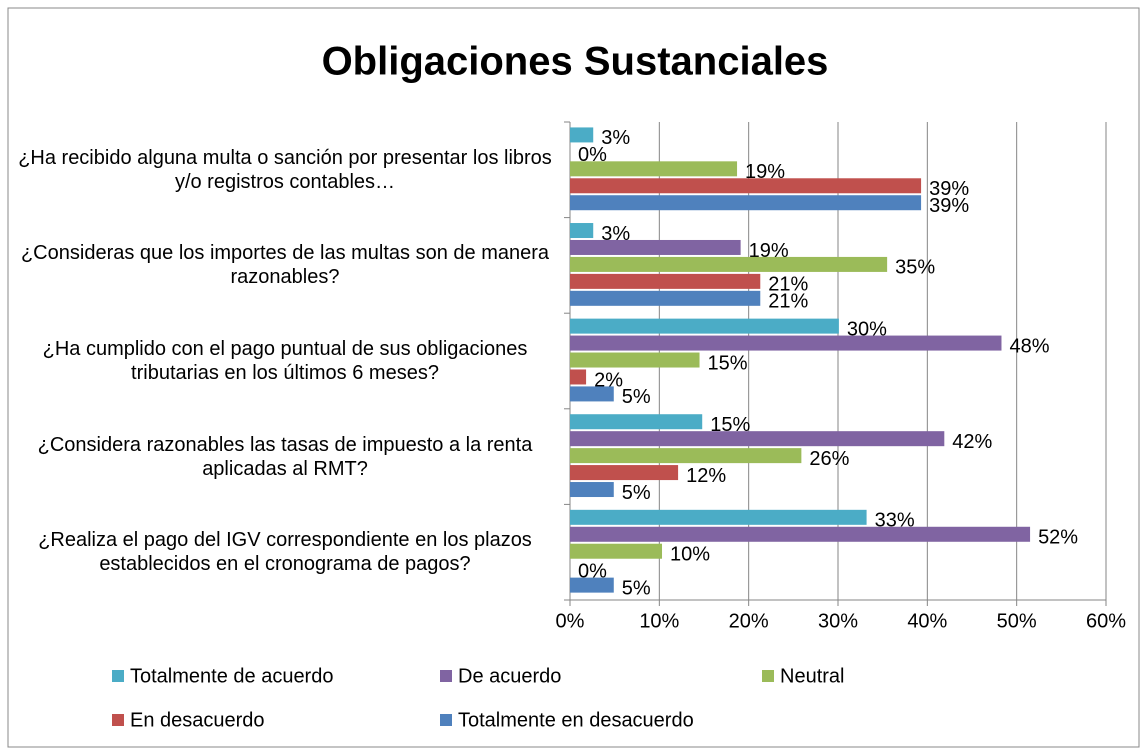  What do you see at coordinates (575, 62) in the screenshot?
I see `chart-title: Obligaciones Sustanciales` at bounding box center [575, 62].